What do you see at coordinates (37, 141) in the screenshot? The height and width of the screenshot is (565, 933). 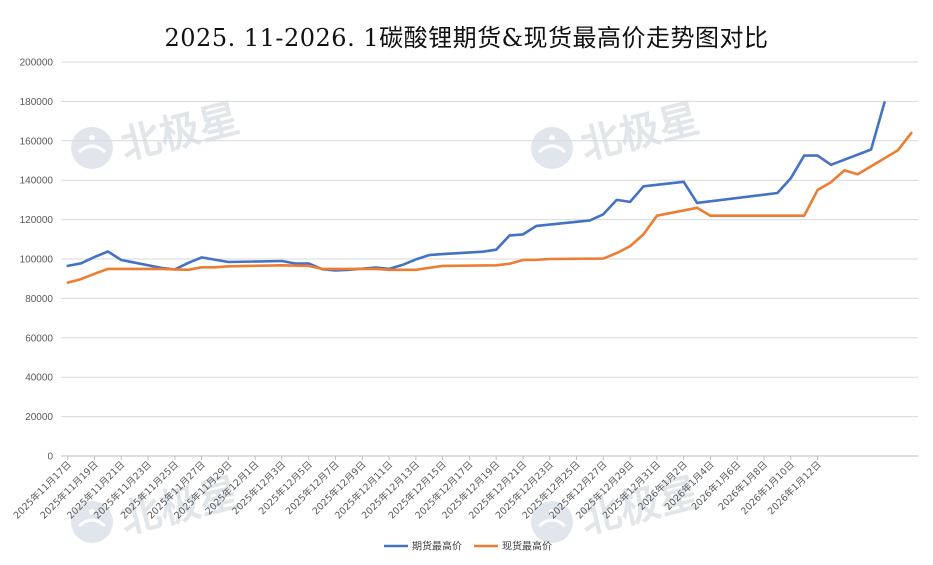 I see `y-tick-label: 160000` at bounding box center [37, 141].